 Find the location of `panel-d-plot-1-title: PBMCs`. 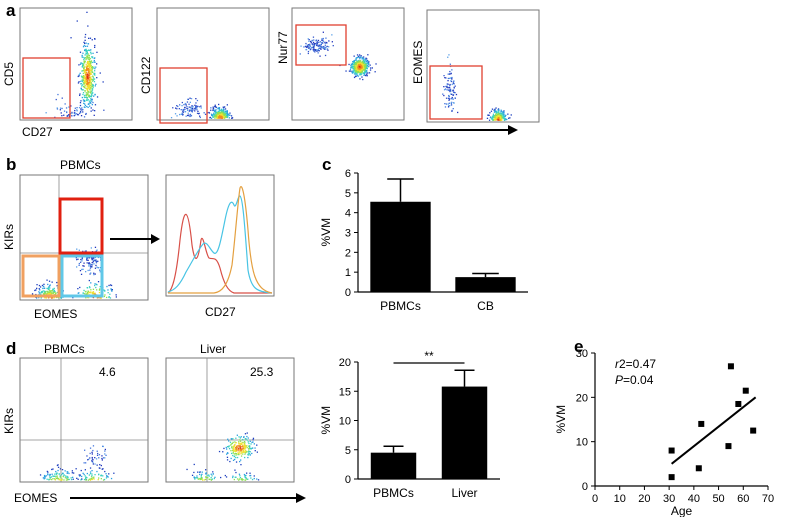

panel-d-plot-1-title: PBMCs is located at coordinates (64, 349).